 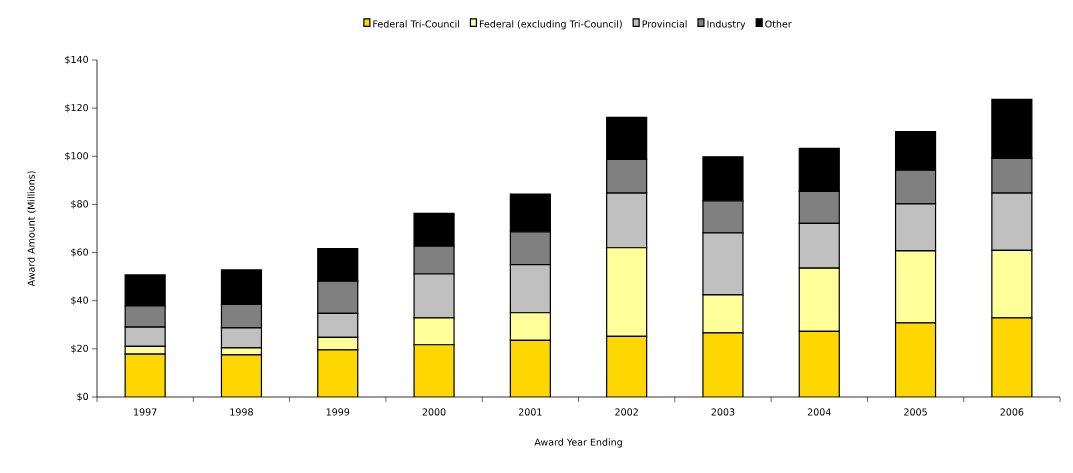 I want to click on y-tick-label: $120, so click(x=76, y=108).